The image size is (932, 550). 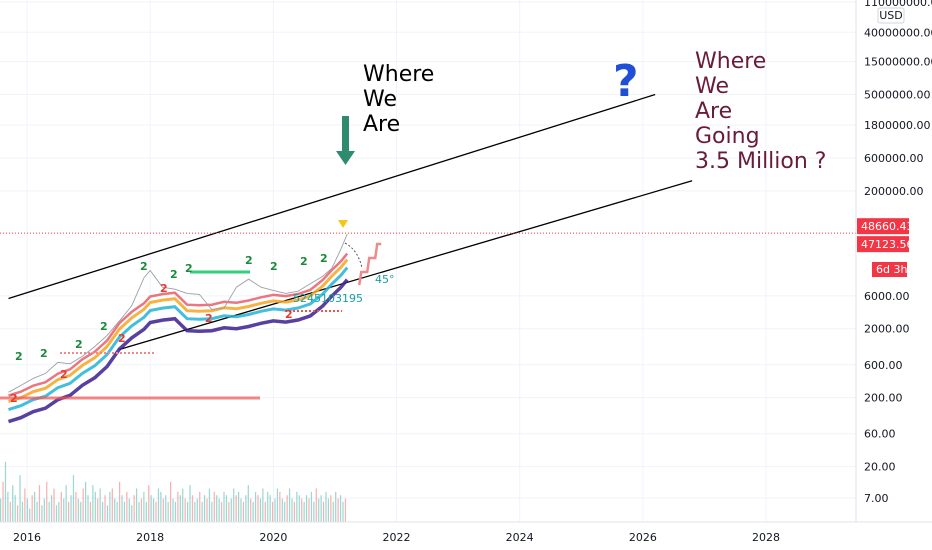 I want to click on ma-long, so click(x=178, y=351).